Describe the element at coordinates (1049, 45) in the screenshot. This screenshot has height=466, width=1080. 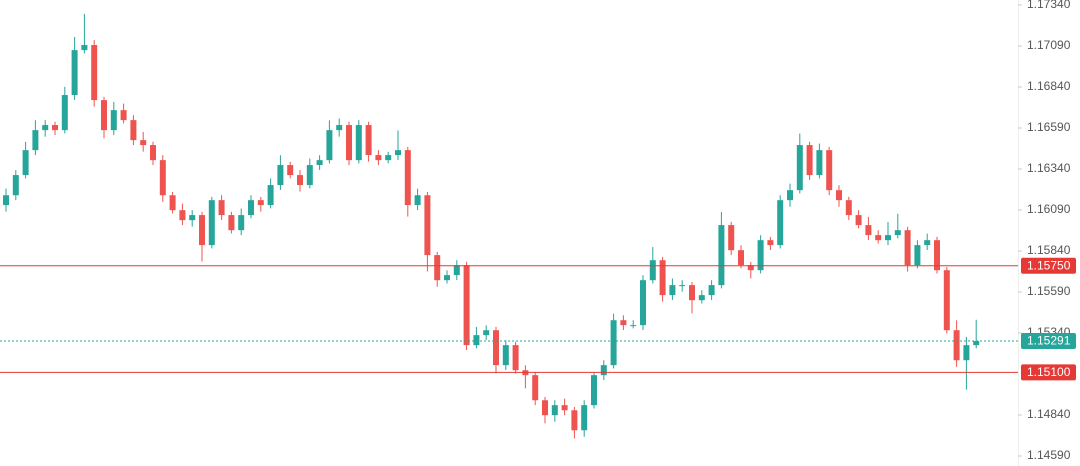
I see `y-tick-label: 1.17090` at that location.